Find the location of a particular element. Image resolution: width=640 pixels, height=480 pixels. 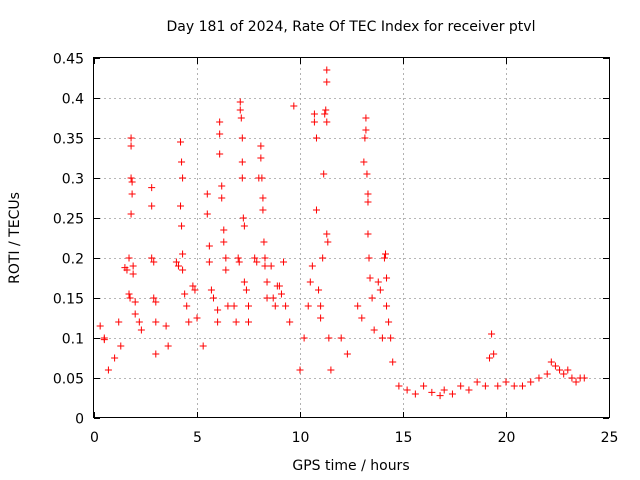

y-tick-label: 0.05 is located at coordinates (68, 380).